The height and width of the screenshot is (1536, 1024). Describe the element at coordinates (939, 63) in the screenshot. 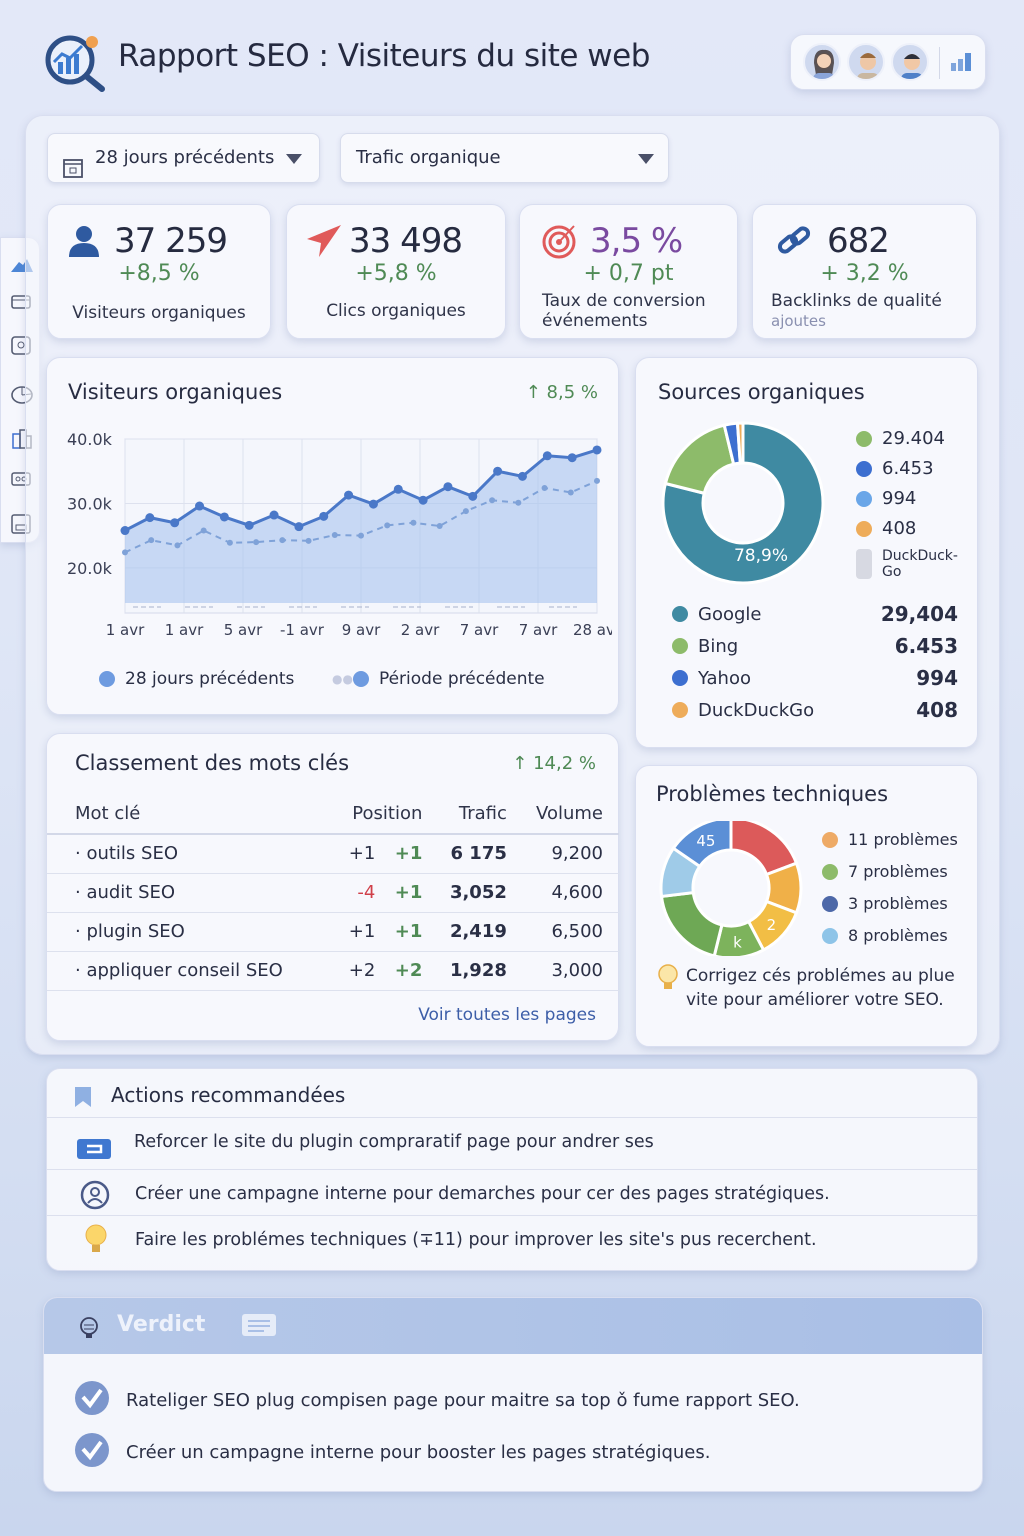

I see `divider` at that location.